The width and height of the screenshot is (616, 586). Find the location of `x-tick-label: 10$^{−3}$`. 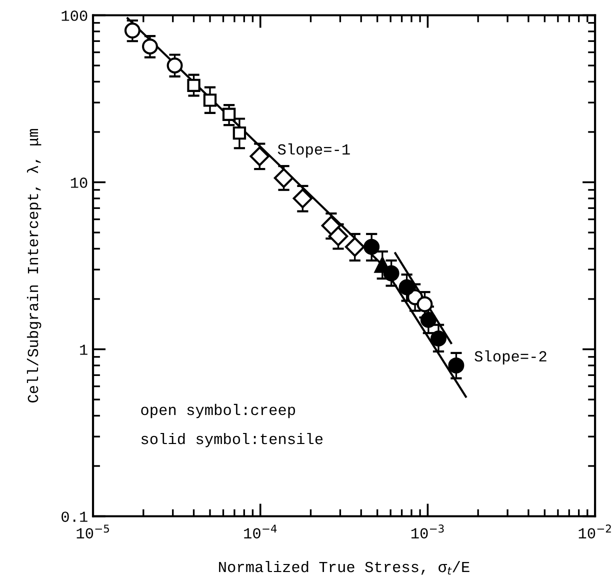

x-tick-label: 10$^{−3}$ is located at coordinates (427, 531).